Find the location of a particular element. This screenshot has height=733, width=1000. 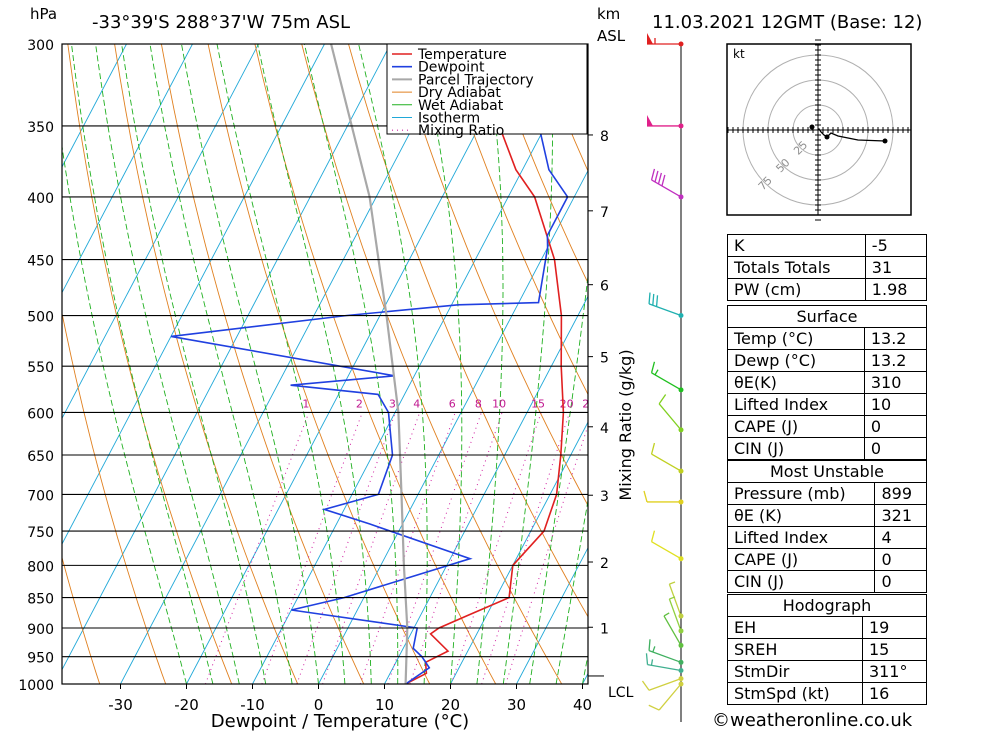

x-tick-label: -30 is located at coordinates (120, 705).